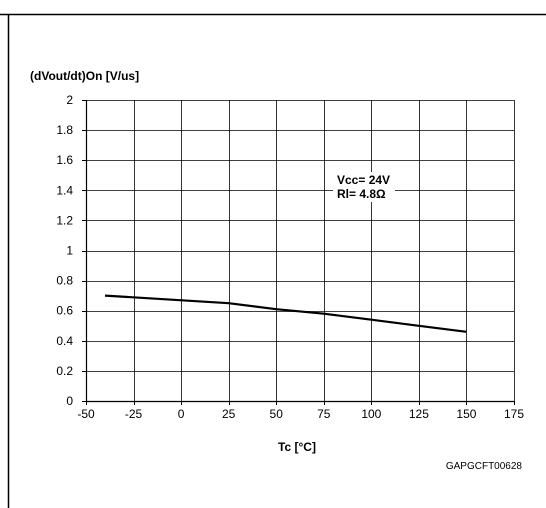 This screenshot has height=508, width=546. I want to click on series-layer, so click(285, 313).